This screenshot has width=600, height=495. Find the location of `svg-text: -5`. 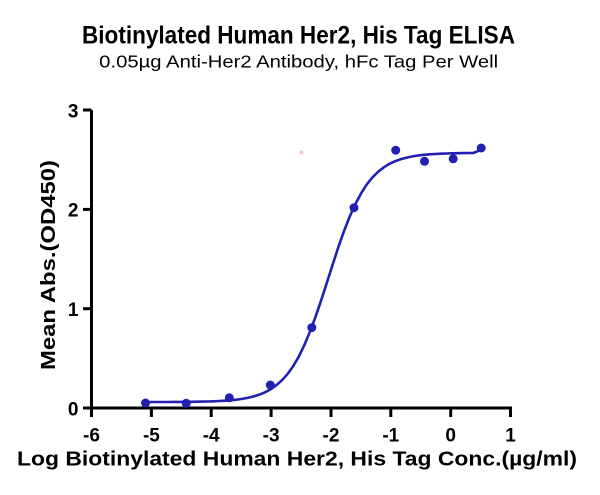

svg-text: -5 is located at coordinates (151, 436).